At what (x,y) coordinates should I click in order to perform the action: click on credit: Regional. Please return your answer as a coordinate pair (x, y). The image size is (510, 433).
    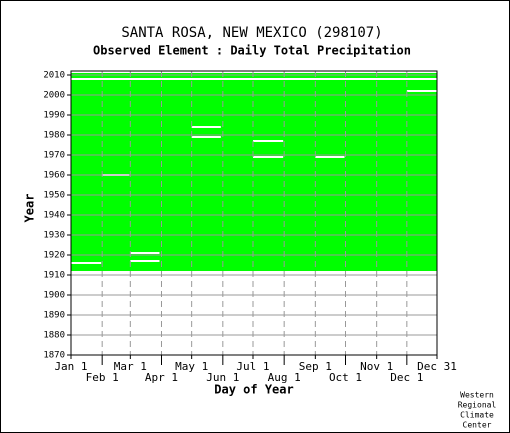
    Looking at the image, I should click on (477, 405).